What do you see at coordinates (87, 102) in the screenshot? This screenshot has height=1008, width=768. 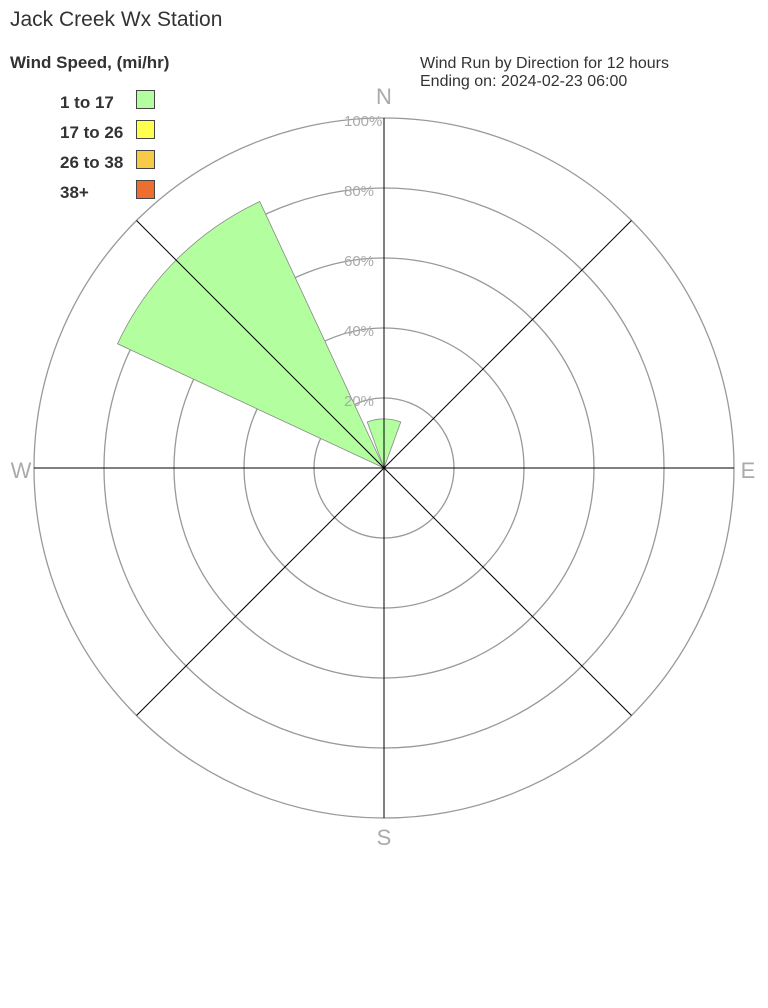 I see `legend-label: 1 to 17` at bounding box center [87, 102].